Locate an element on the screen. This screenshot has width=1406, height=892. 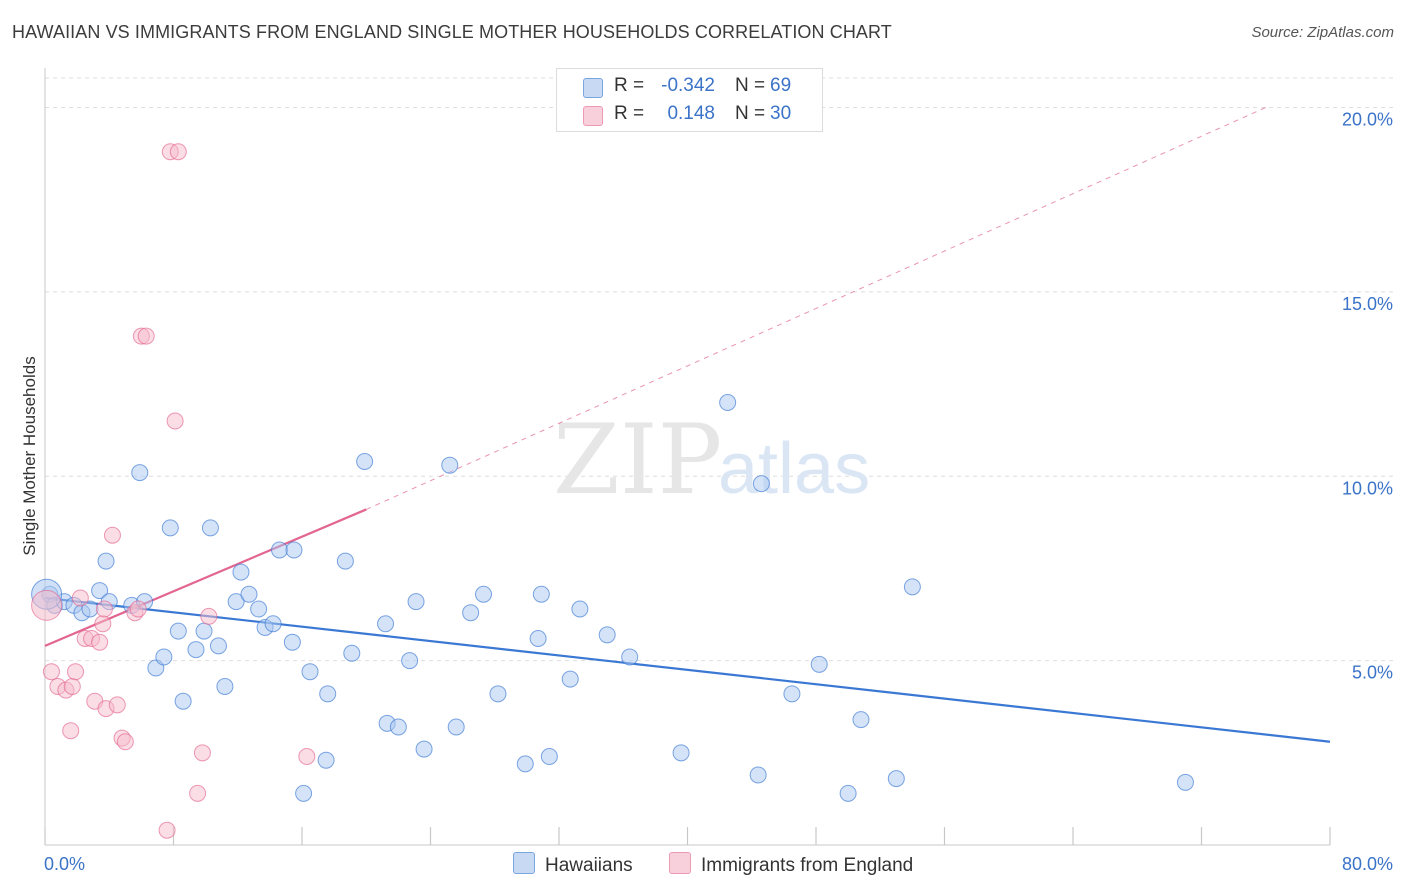
watermark-zip: ZIP is located at coordinates (637, 460).